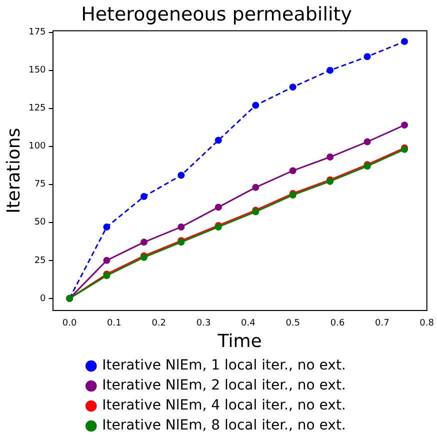 This screenshot has height=443, width=437. What do you see at coordinates (337, 323) in the screenshot?
I see `x-tick-label: 0.6` at bounding box center [337, 323].